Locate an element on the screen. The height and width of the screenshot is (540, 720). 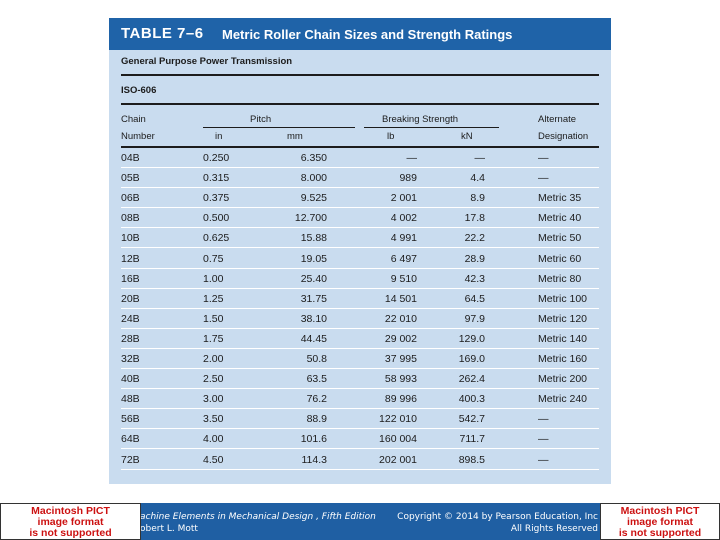
alternate-designation-cell: Metric 120 is located at coordinates (563, 318).